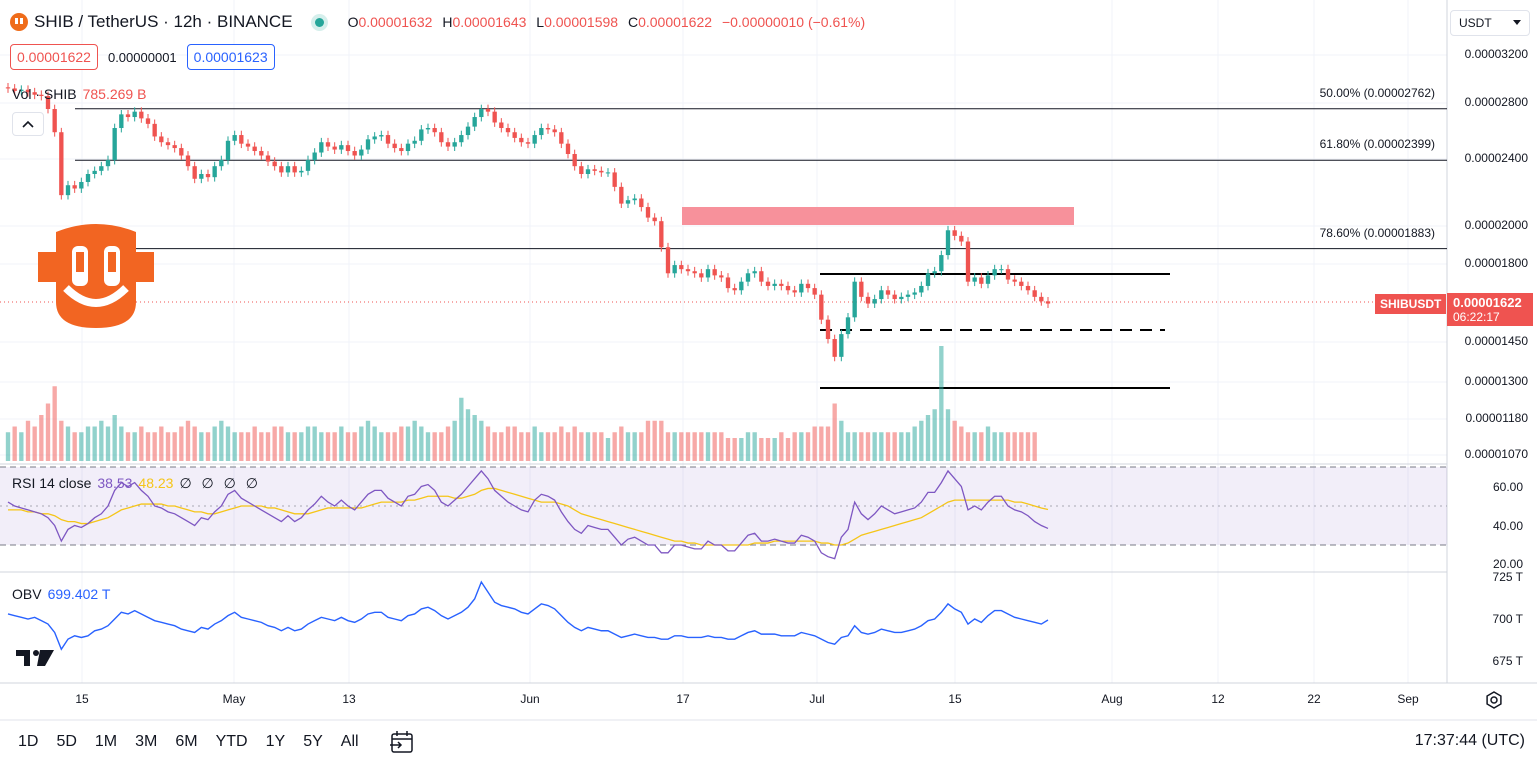  What do you see at coordinates (61, 594) in the screenshot?
I see `obv-legend: OBV 699.402 T` at bounding box center [61, 594].